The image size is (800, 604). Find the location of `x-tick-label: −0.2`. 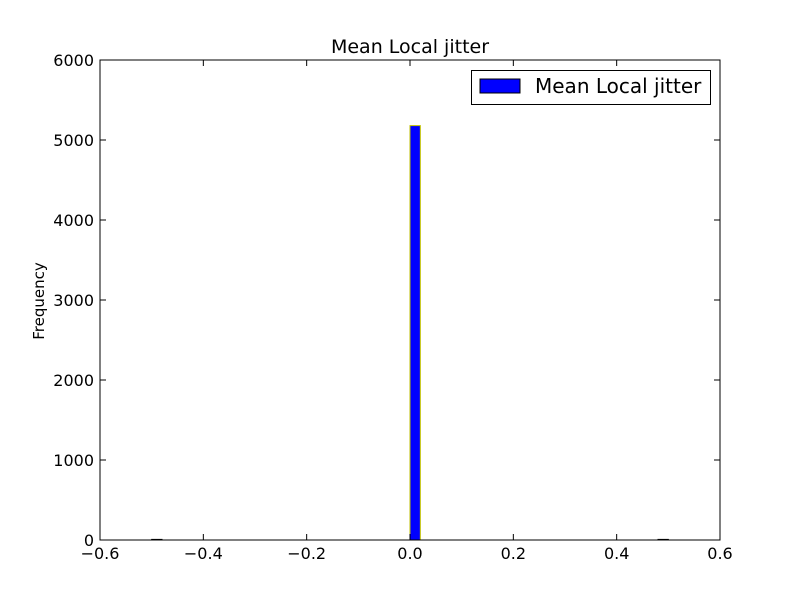

x-tick-label: −0.2 is located at coordinates (306, 553).